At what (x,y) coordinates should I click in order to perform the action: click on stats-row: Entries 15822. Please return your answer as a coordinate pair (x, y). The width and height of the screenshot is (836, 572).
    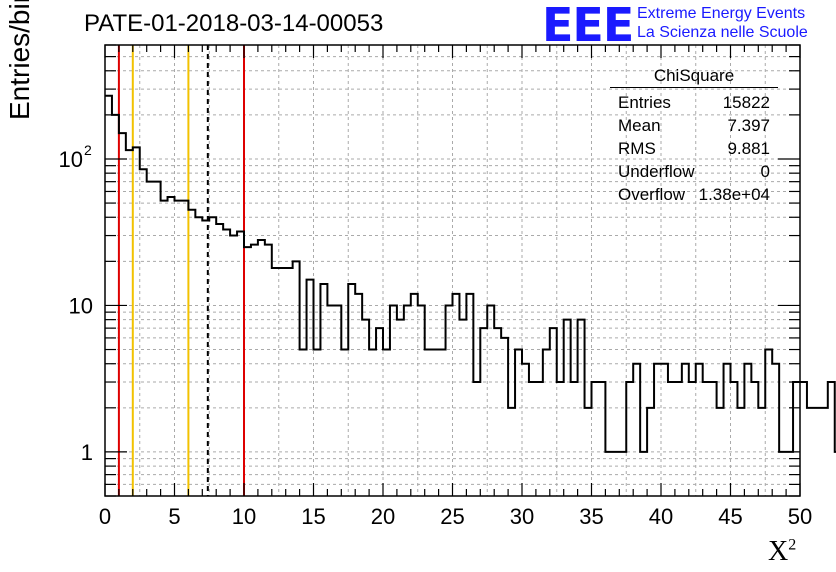
    Looking at the image, I should click on (694, 102).